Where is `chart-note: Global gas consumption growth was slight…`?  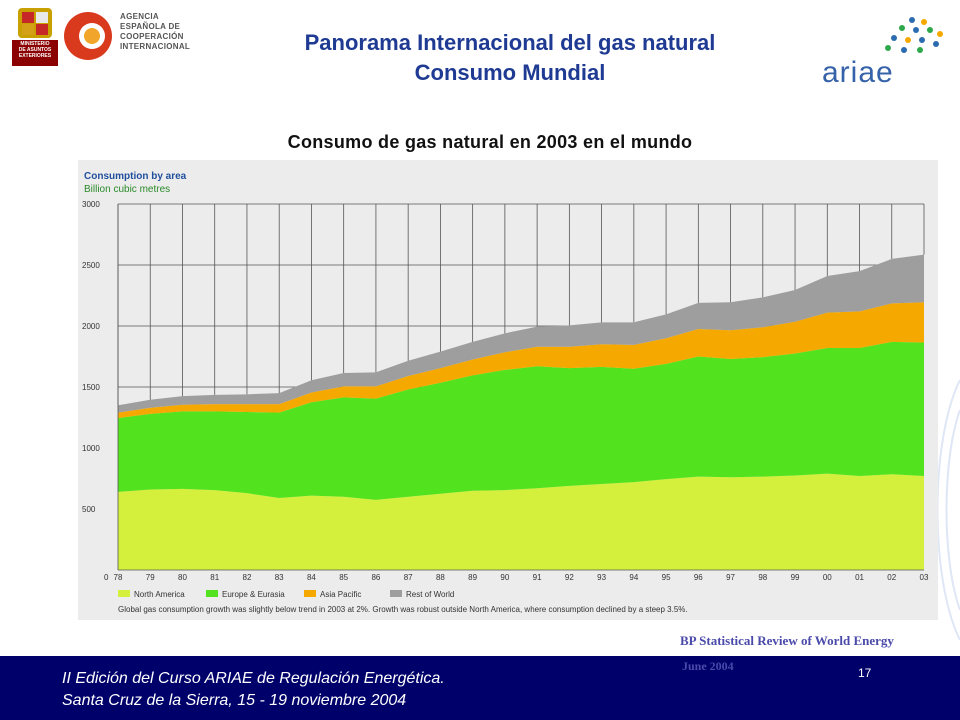 chart-note: Global gas consumption growth was slight… is located at coordinates (403, 609).